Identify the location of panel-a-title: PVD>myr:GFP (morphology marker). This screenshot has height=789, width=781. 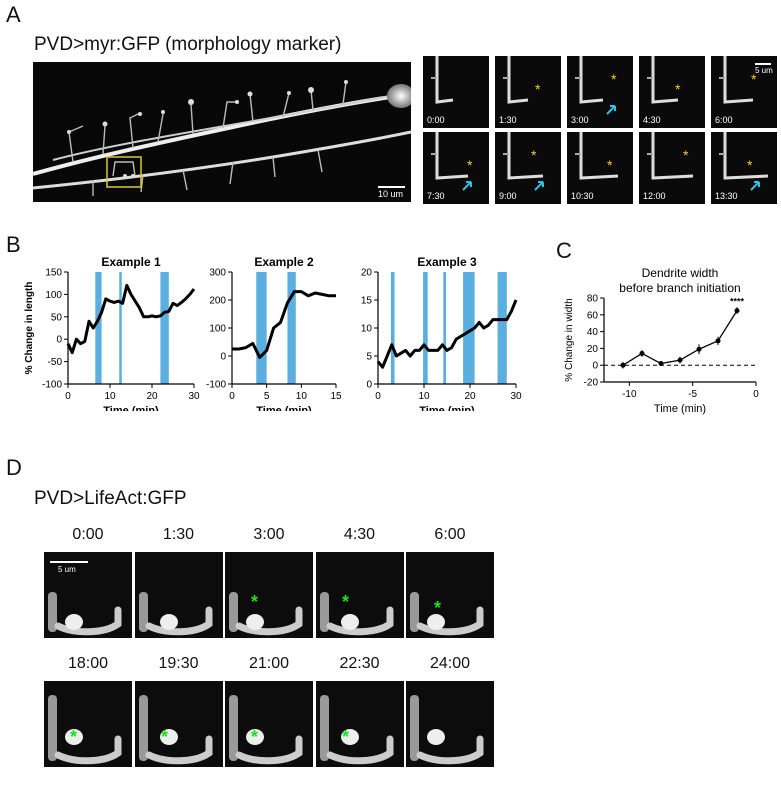
(188, 44).